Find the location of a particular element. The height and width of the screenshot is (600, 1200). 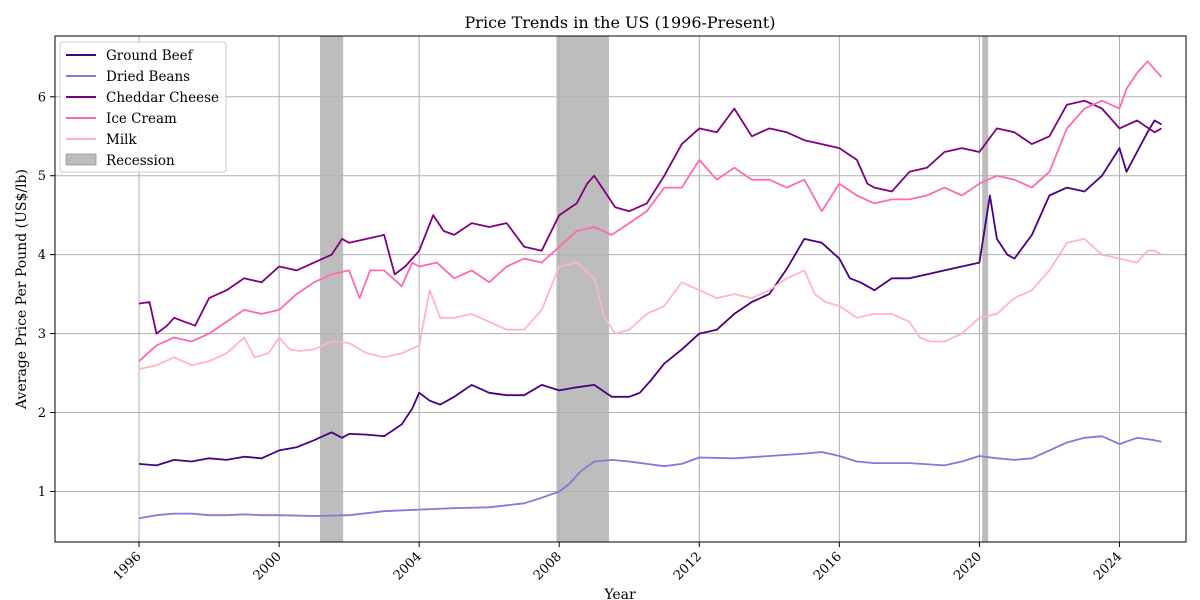

legend-label: Milk is located at coordinates (121, 140).